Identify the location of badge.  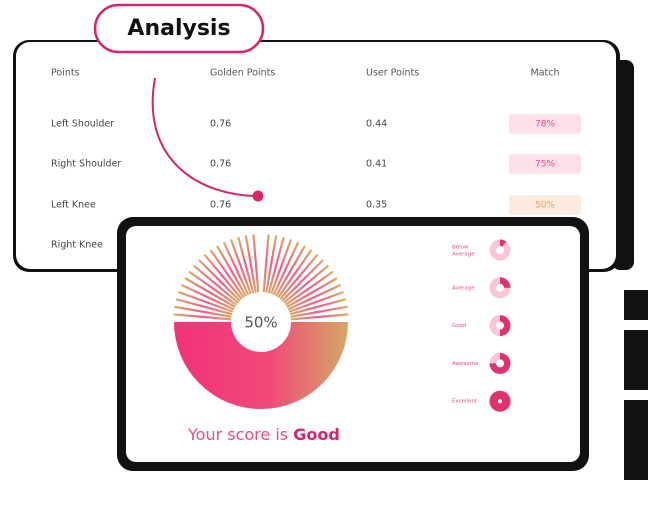
(179, 28).